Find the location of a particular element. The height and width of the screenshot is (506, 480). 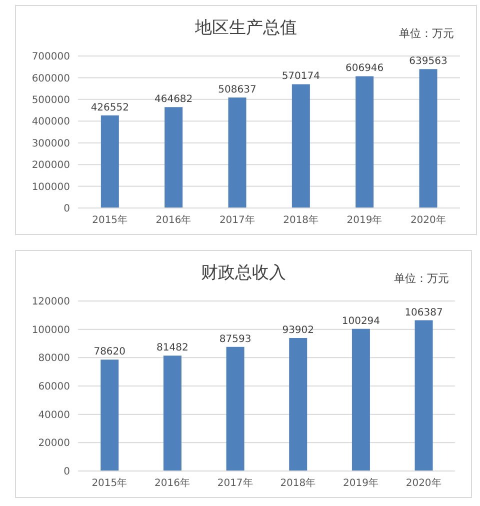

data-label: 606946 is located at coordinates (364, 68).